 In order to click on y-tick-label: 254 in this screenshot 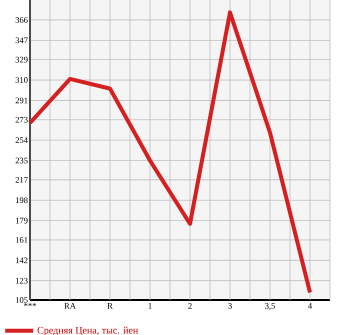, I will do `click(22, 140)`.